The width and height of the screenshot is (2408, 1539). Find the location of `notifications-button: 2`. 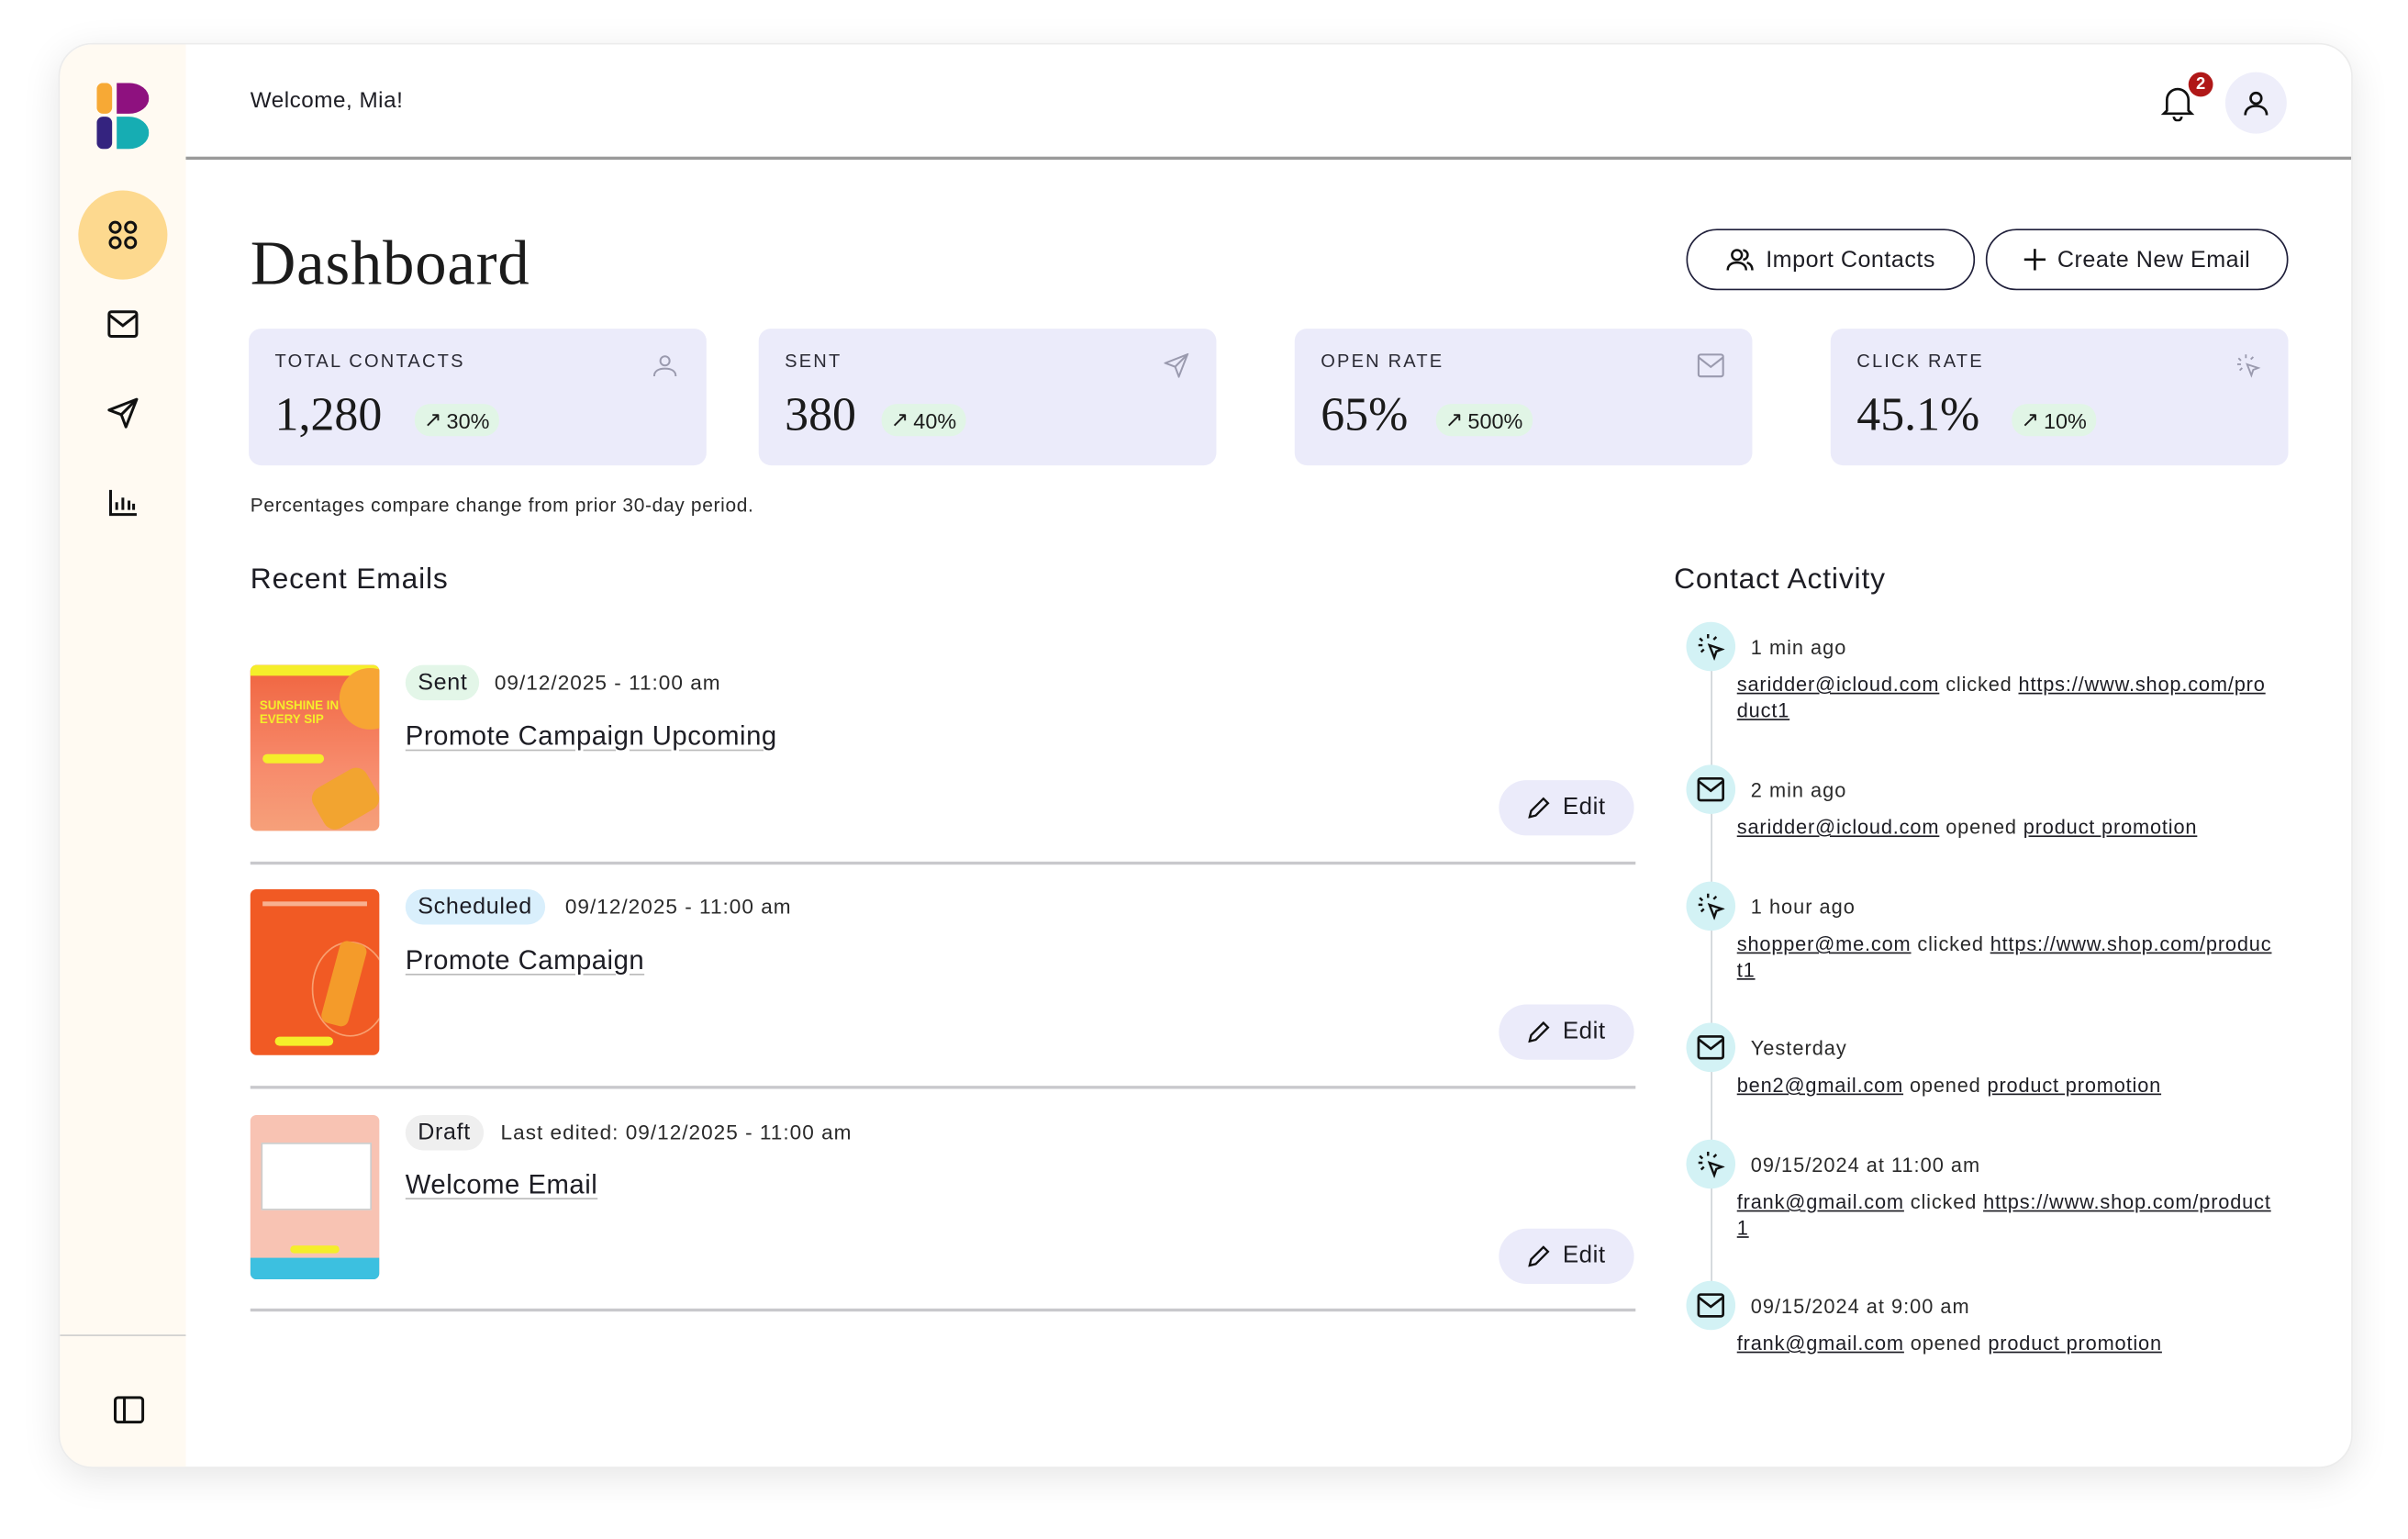

notifications-button: 2 is located at coordinates (2186, 101).